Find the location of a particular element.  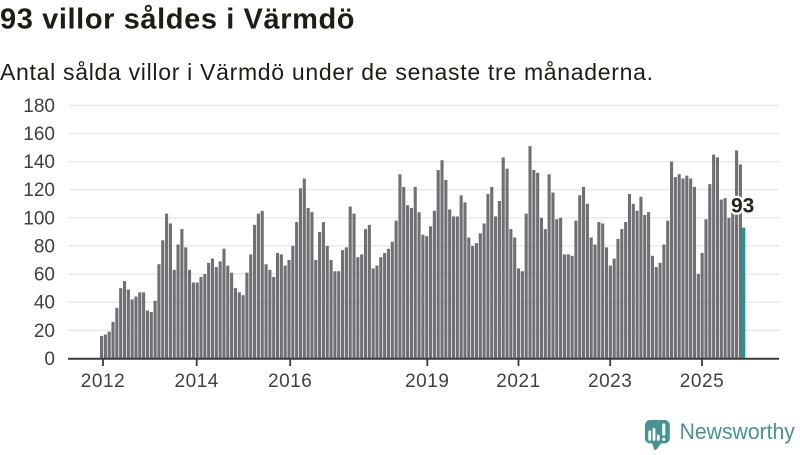

svg-text: 140 is located at coordinates (39, 162).